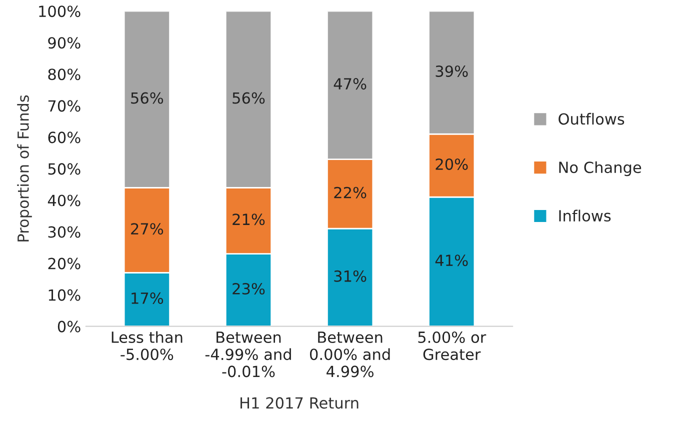 This screenshot has height=444, width=688. I want to click on y-tick-label: 30%, so click(64, 232).